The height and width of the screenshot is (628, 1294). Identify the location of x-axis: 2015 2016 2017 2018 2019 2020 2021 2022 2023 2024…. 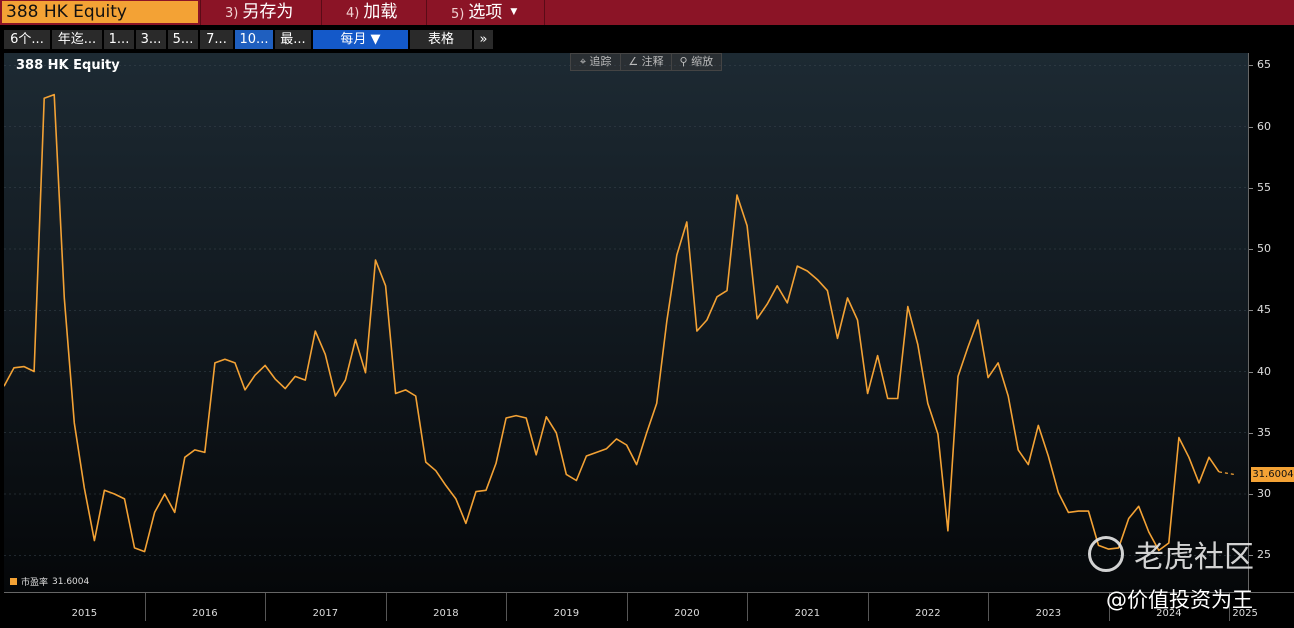
(649, 610).